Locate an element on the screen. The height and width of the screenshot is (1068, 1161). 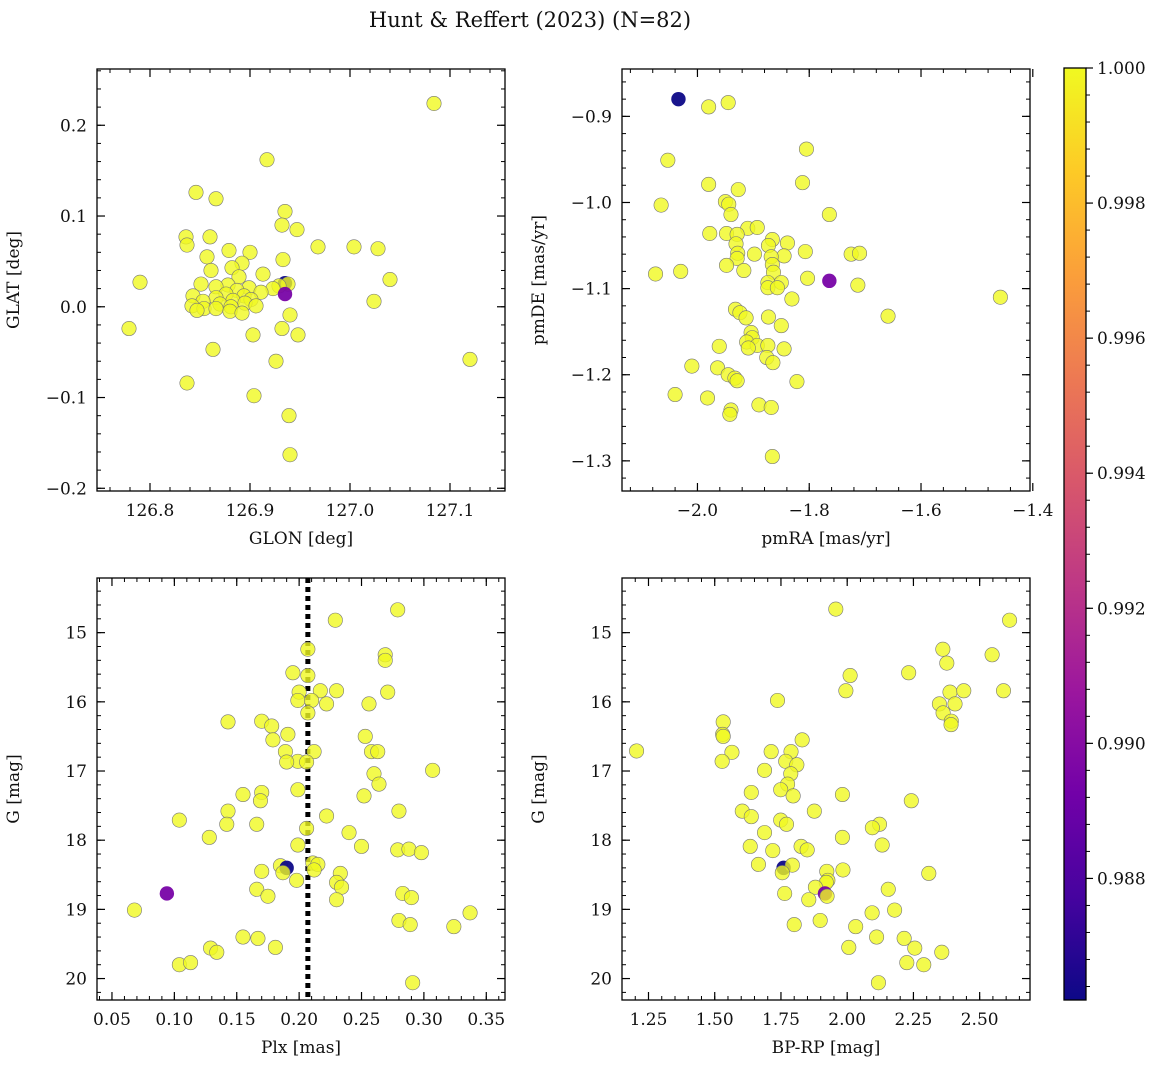
x-axis-label: BP-RP [mag] is located at coordinates (826, 1048).